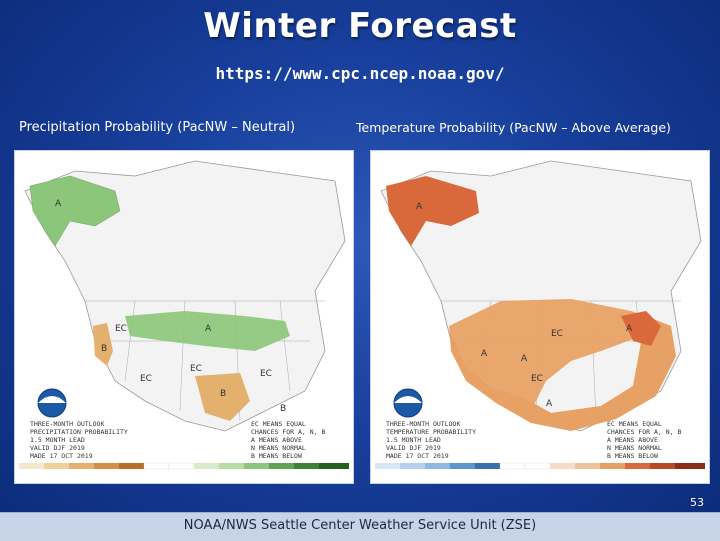 The width and height of the screenshot is (720, 541). What do you see at coordinates (184, 466) in the screenshot?
I see `precip-color-scale` at bounding box center [184, 466].